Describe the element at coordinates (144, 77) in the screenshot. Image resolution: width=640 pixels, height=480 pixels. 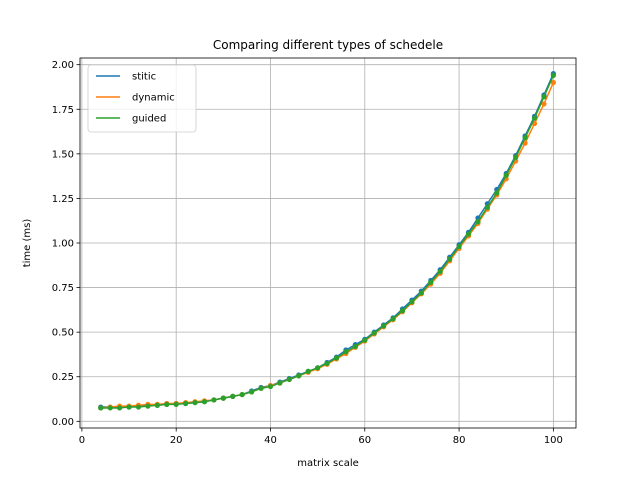
I see `legend-label-stitic: stitic` at that location.